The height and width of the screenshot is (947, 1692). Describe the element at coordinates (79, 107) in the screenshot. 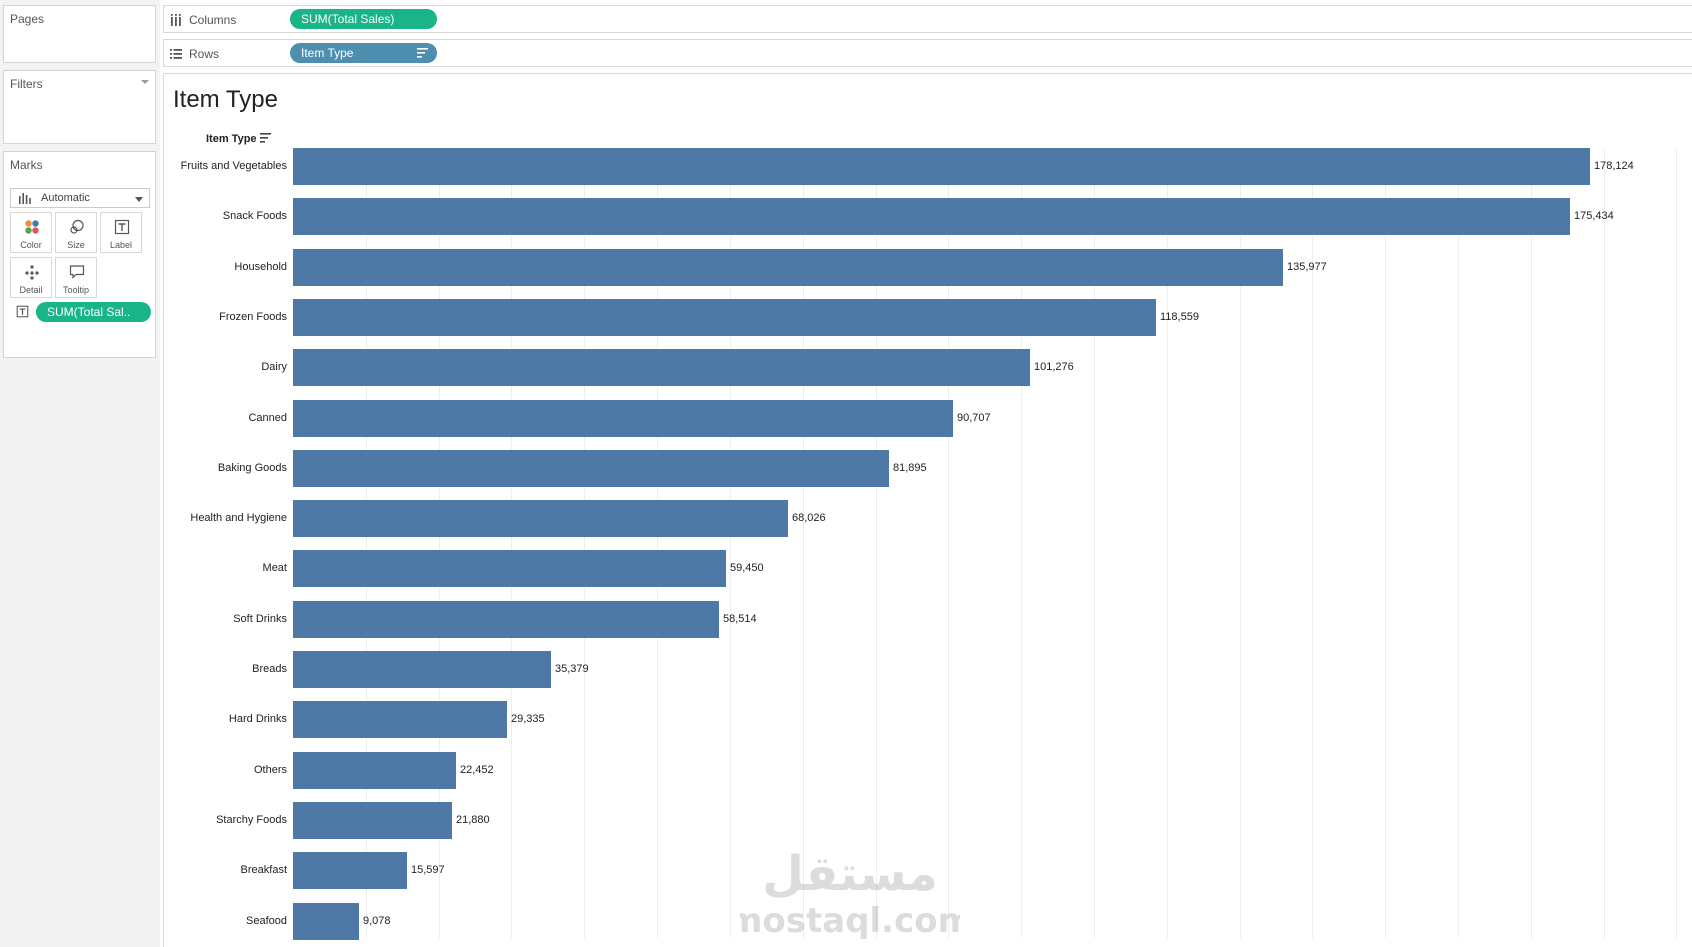

I see `filters-card: Filters` at that location.